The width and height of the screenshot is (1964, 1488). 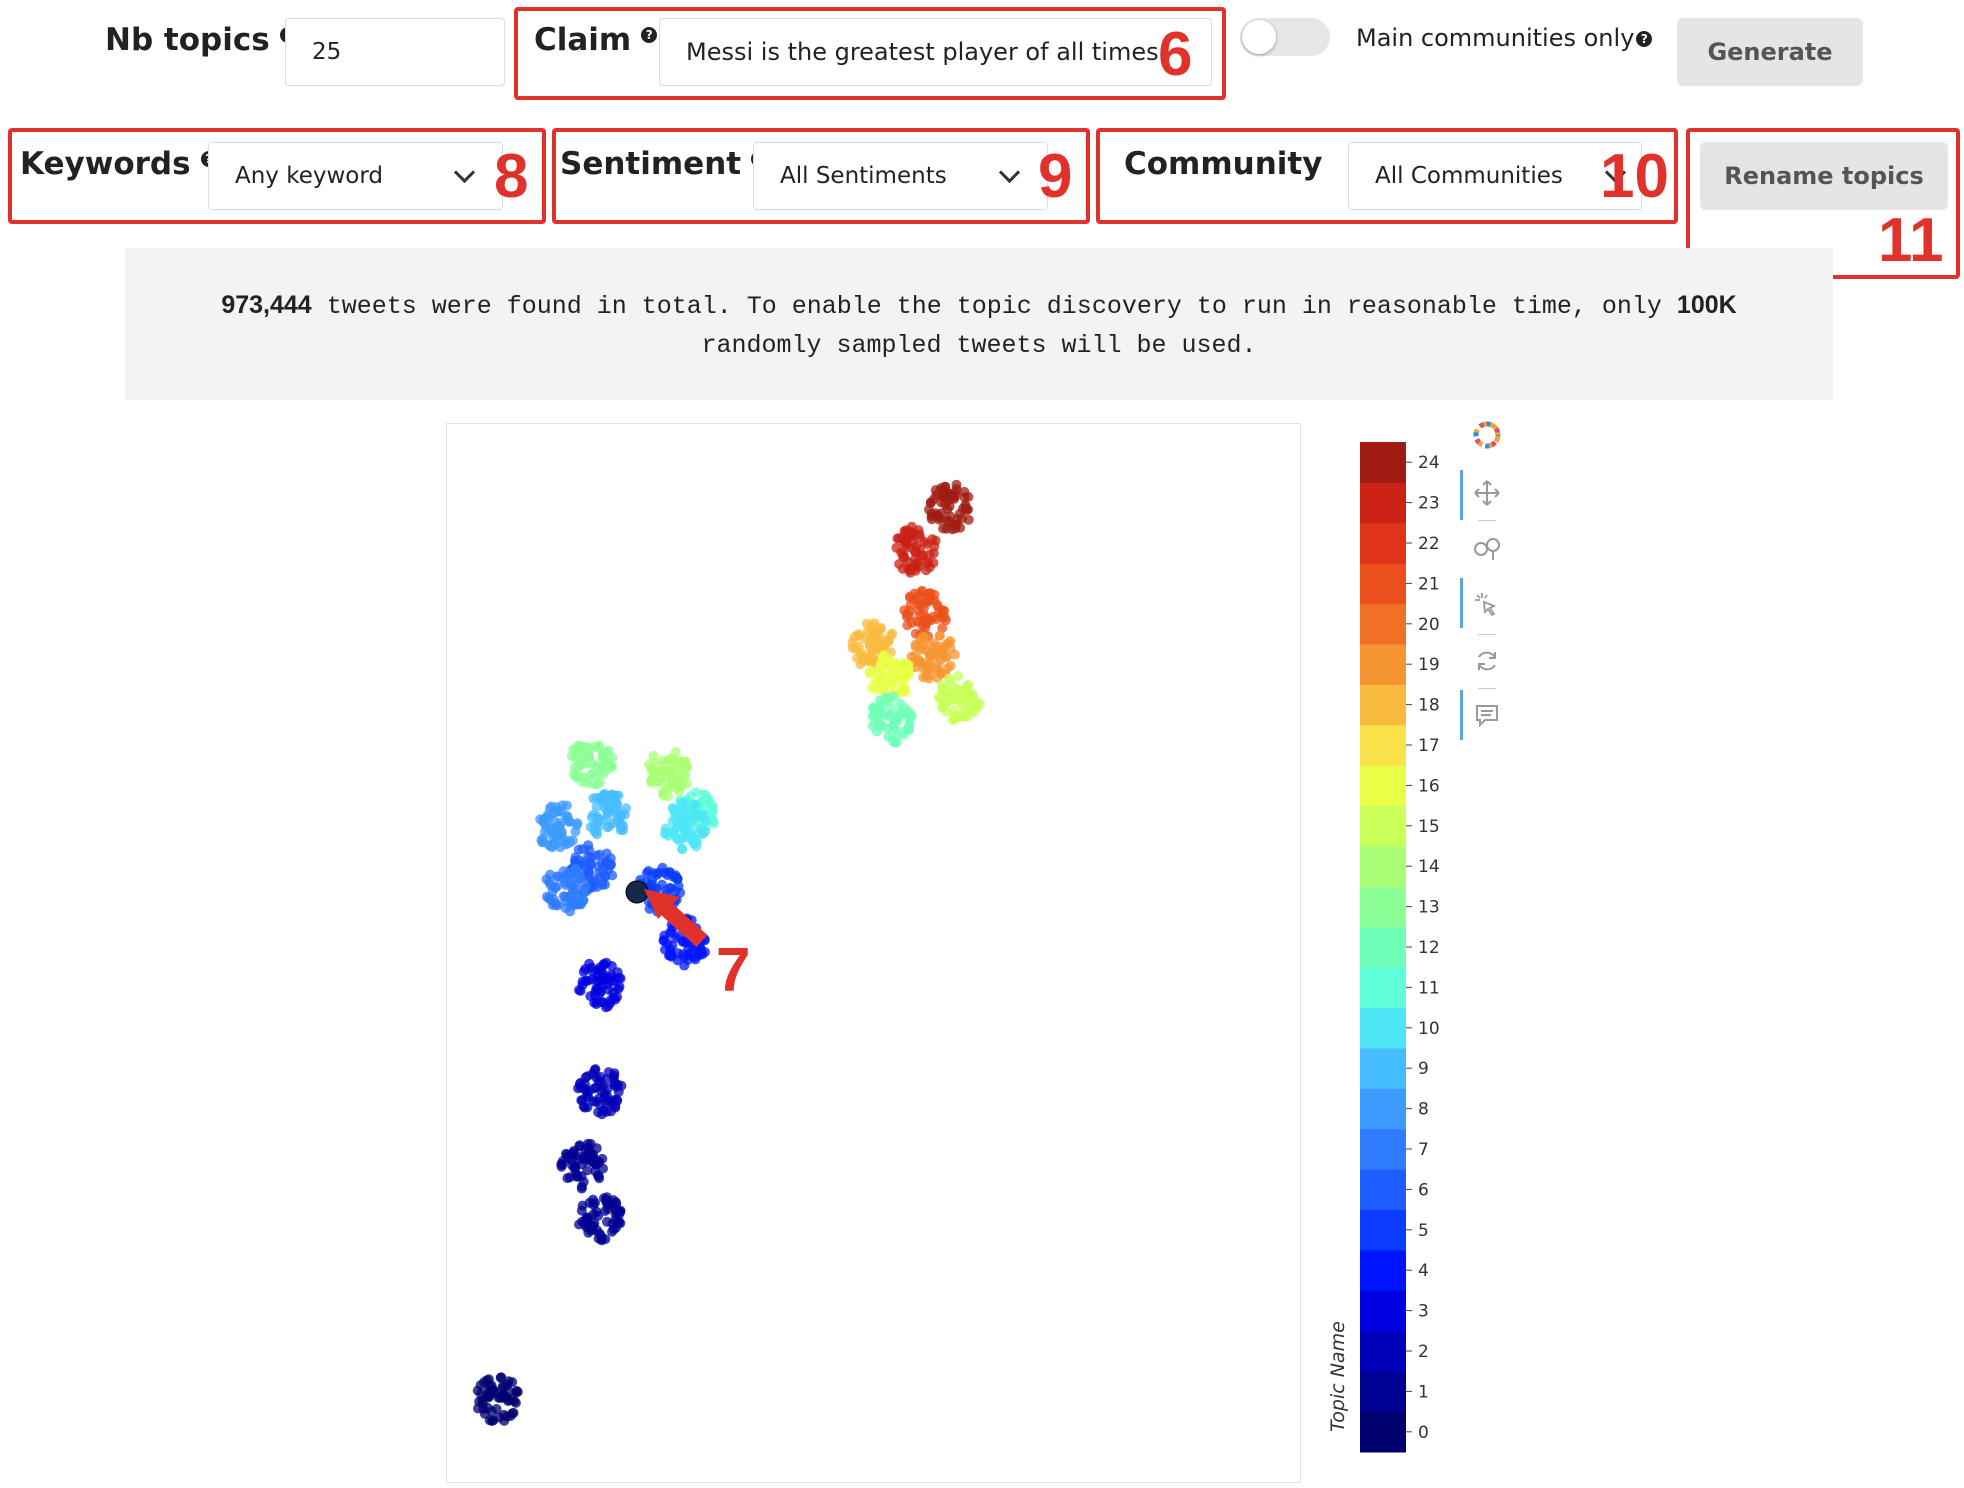 I want to click on selected-point, so click(x=637, y=892).